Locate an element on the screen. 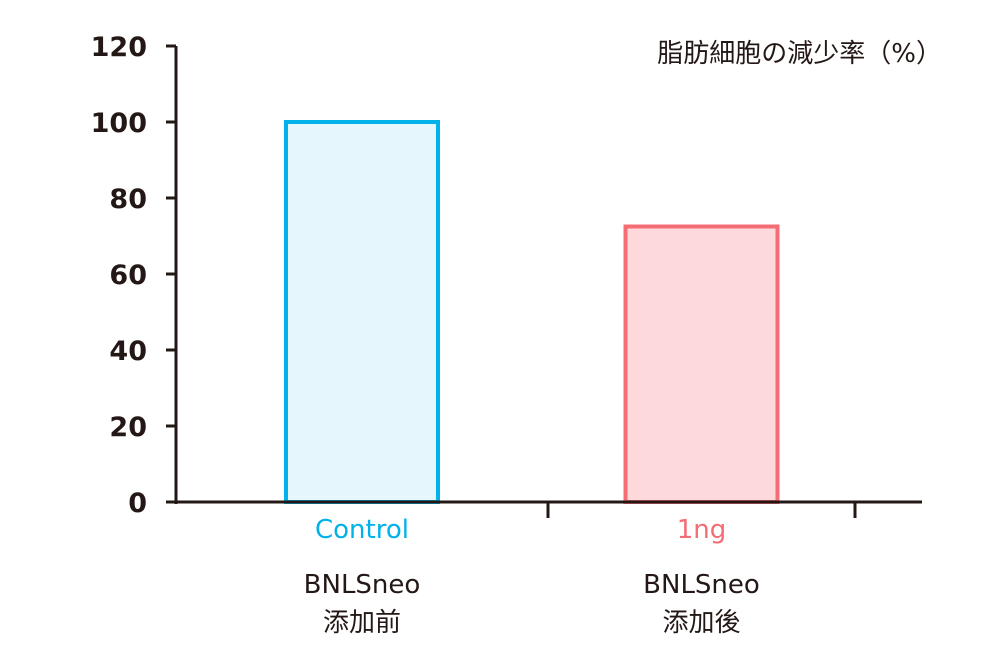  y-tick-label: 40 is located at coordinates (128, 351).